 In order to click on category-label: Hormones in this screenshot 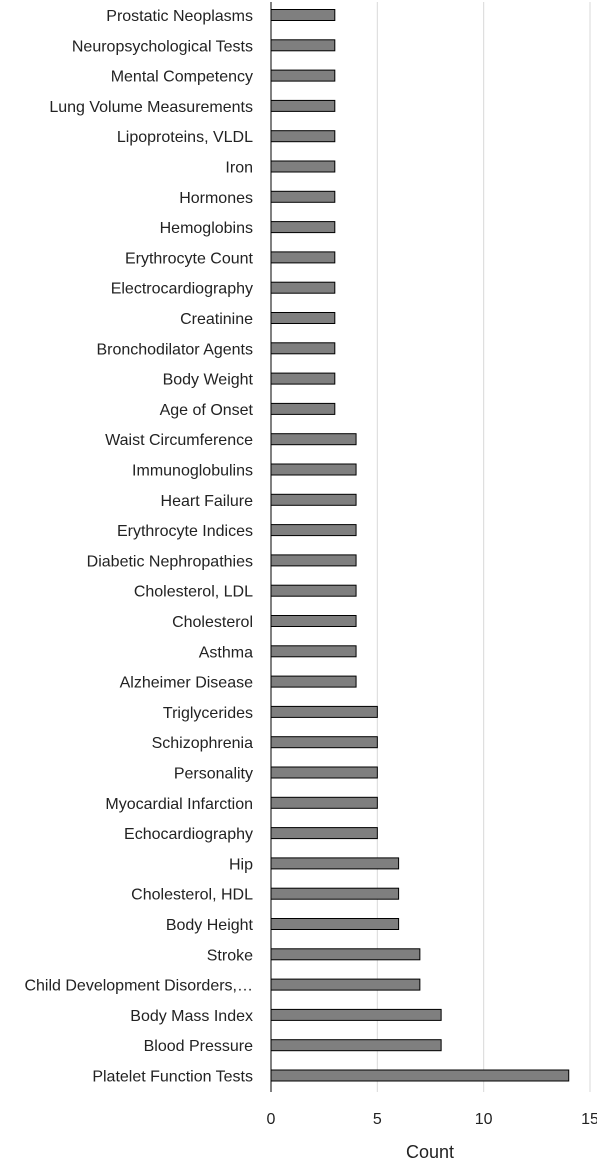, I will do `click(216, 198)`.